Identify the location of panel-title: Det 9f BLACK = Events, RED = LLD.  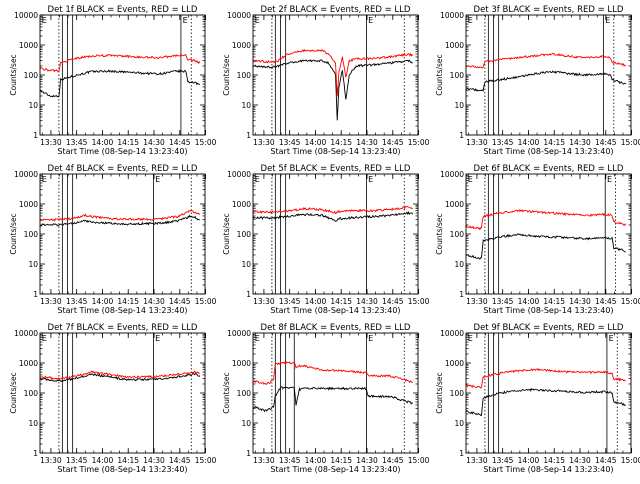
(549, 328).